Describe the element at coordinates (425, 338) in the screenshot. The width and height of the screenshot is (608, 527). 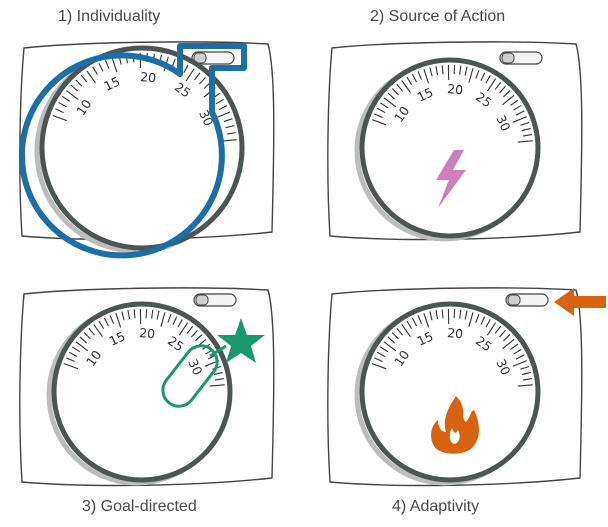
I see `dial-scale-label: 15` at that location.